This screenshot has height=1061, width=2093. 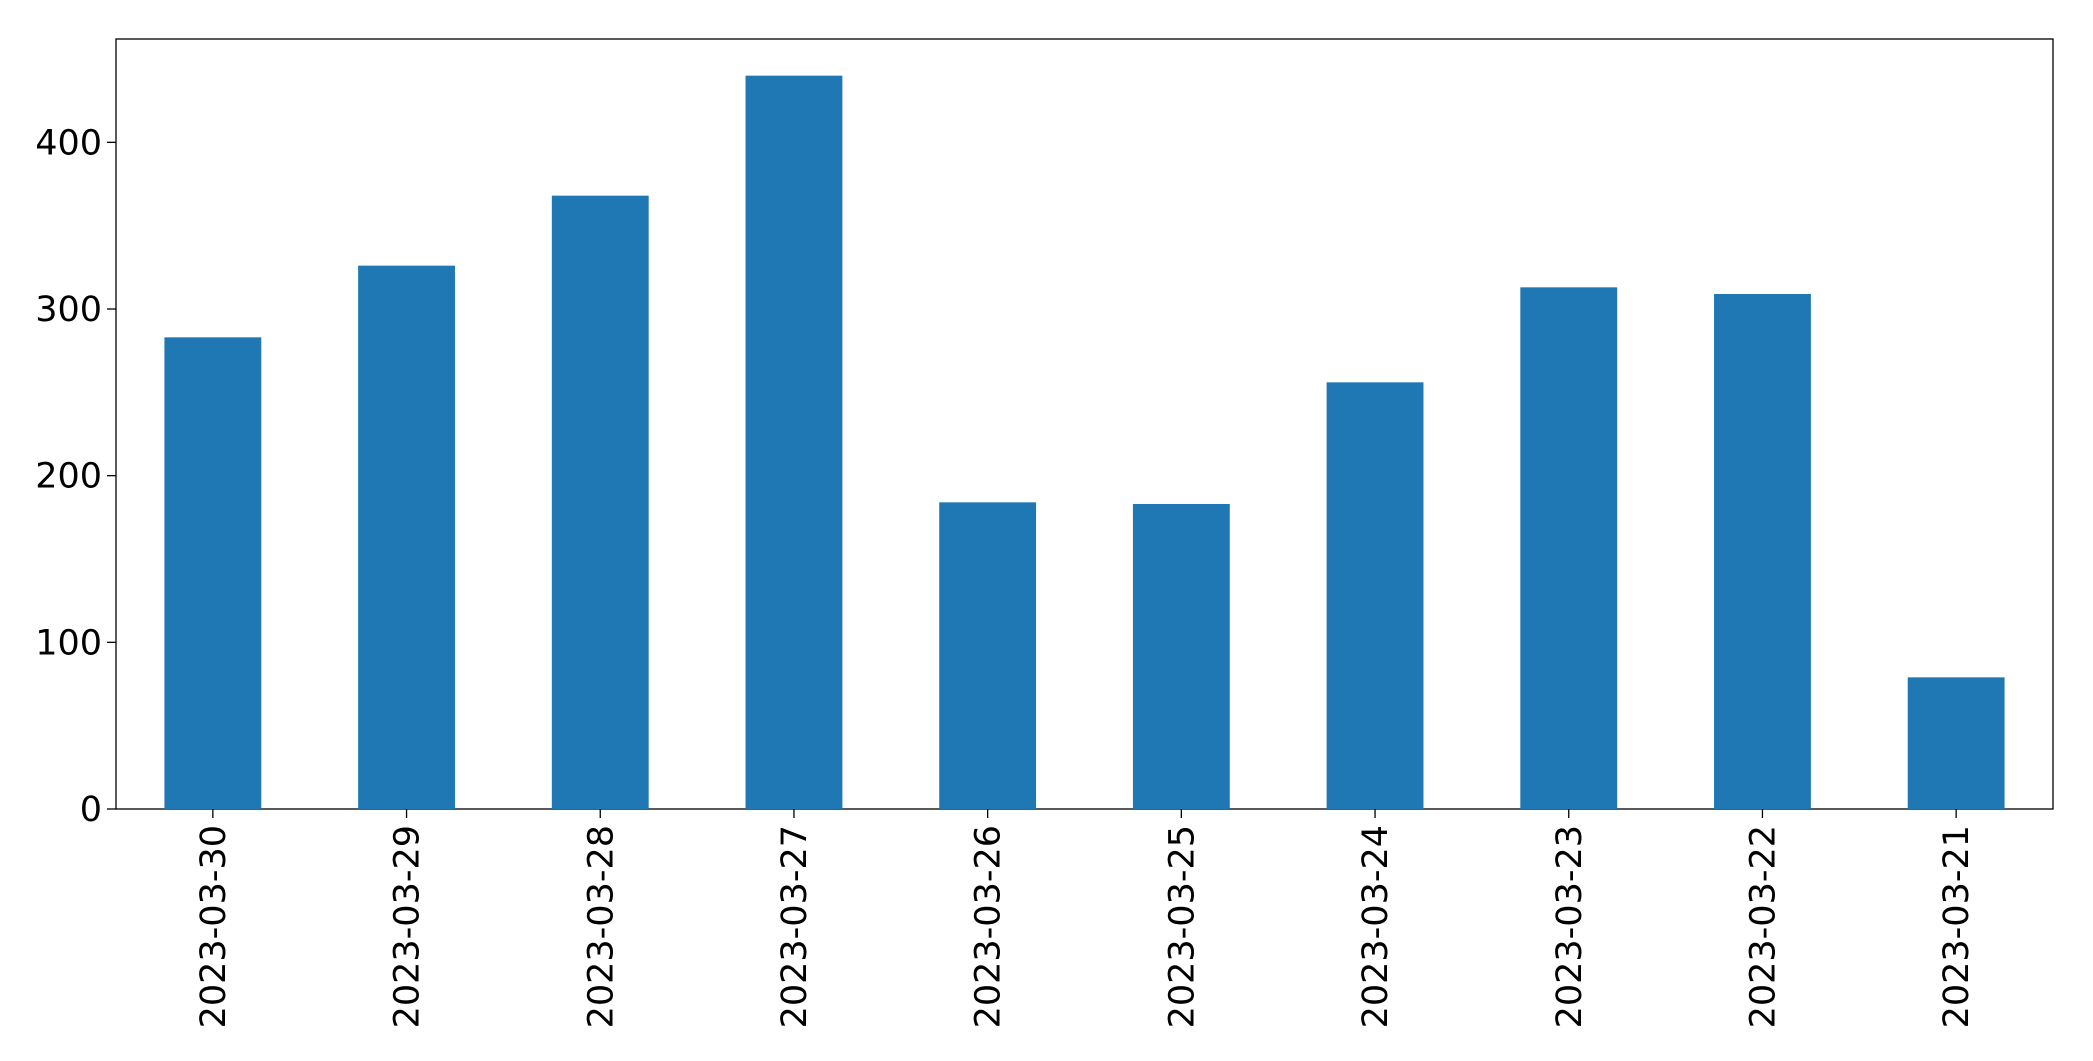 What do you see at coordinates (68, 310) in the screenshot?
I see `y-tick-label: 300` at bounding box center [68, 310].